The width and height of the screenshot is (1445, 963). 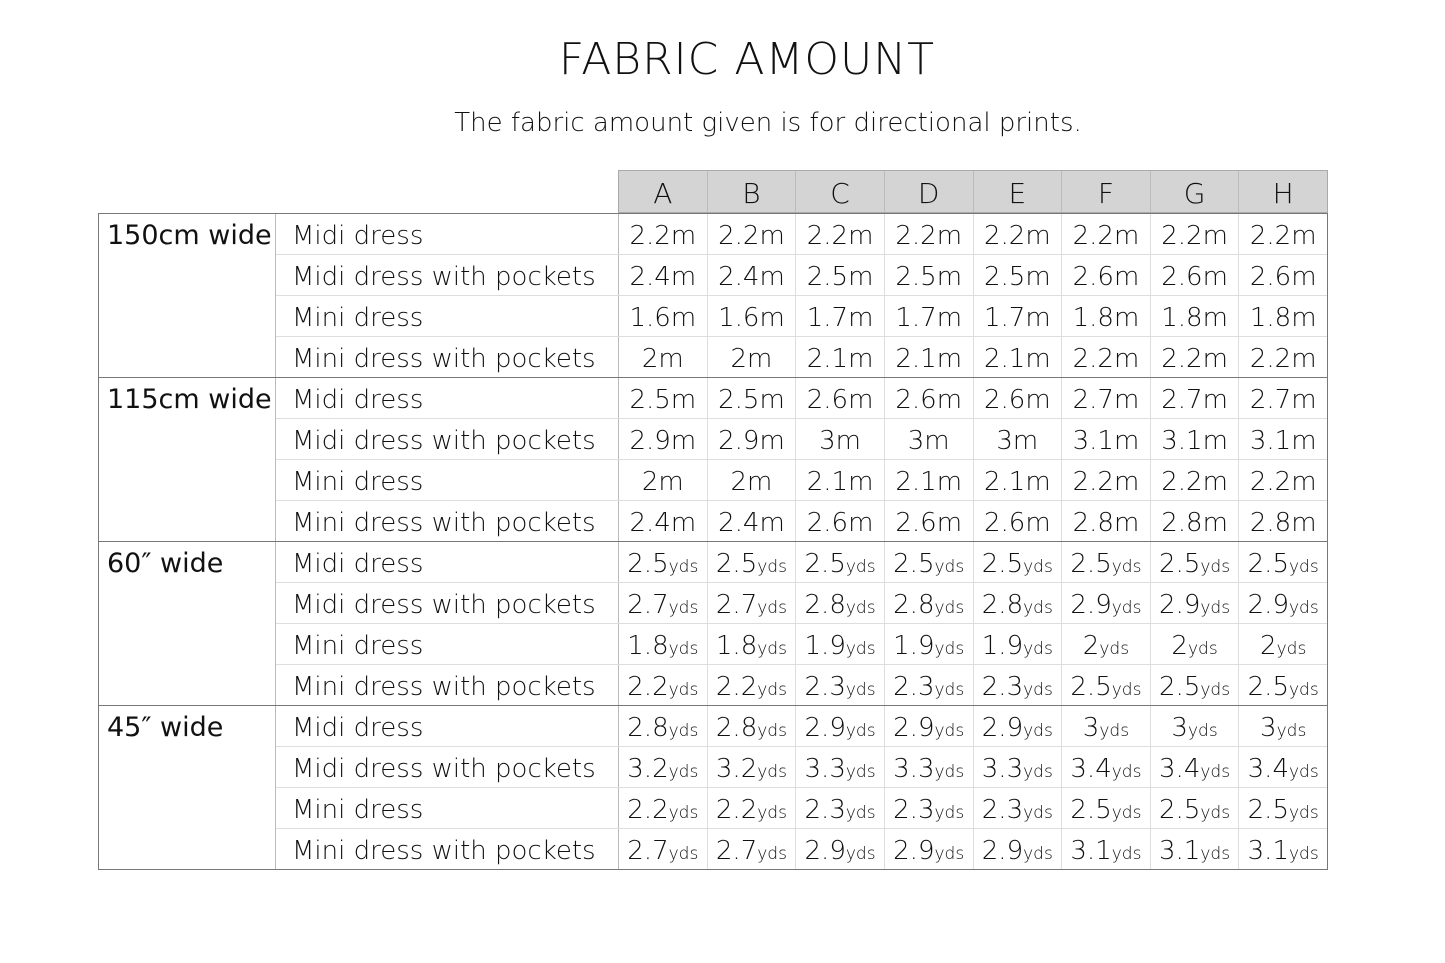 I want to click on amount-cell: 2.9m, so click(x=663, y=439).